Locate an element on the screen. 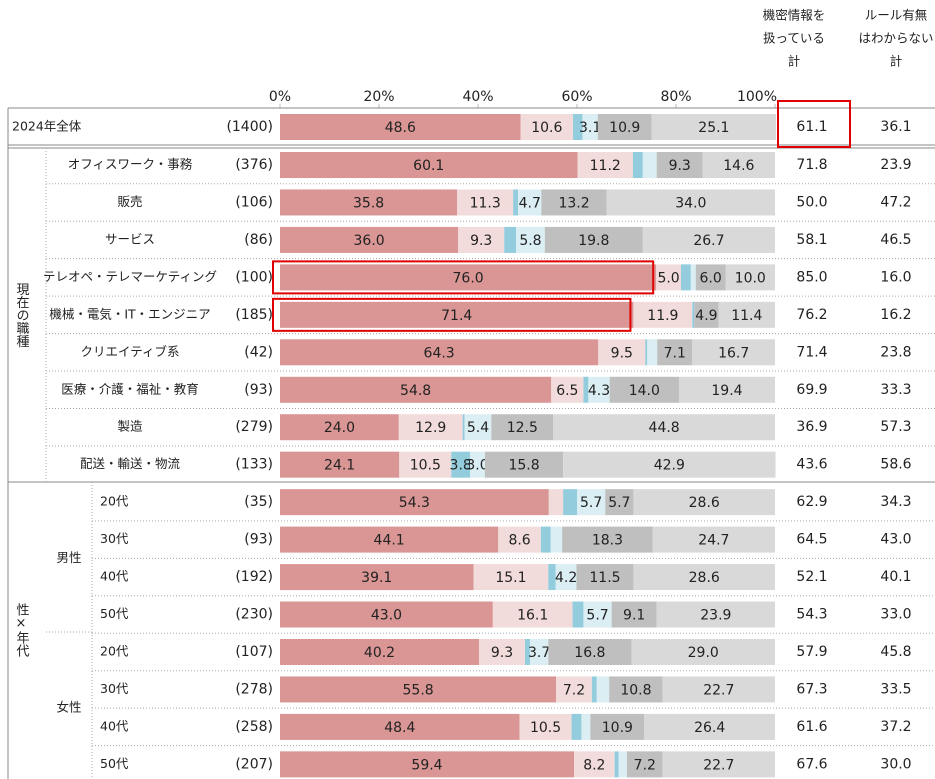 This screenshot has width=935, height=779. highlight is located at coordinates (814, 124).